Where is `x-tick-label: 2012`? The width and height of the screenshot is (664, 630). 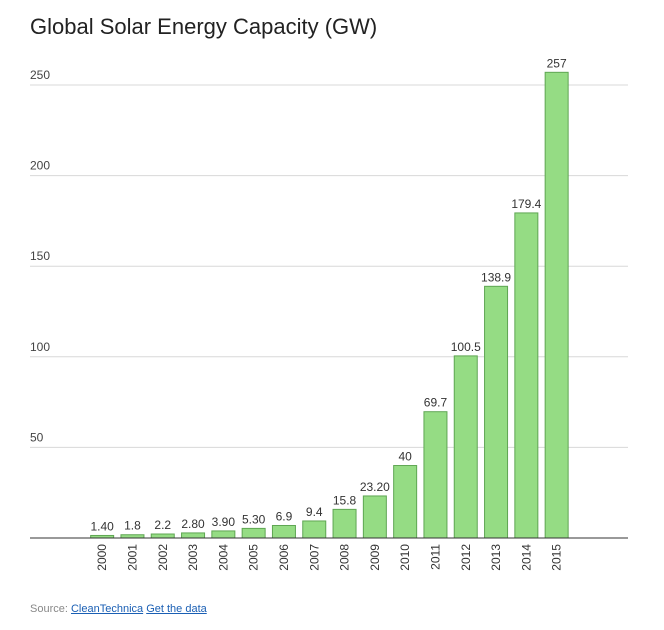 x-tick-label: 2012 is located at coordinates (466, 557).